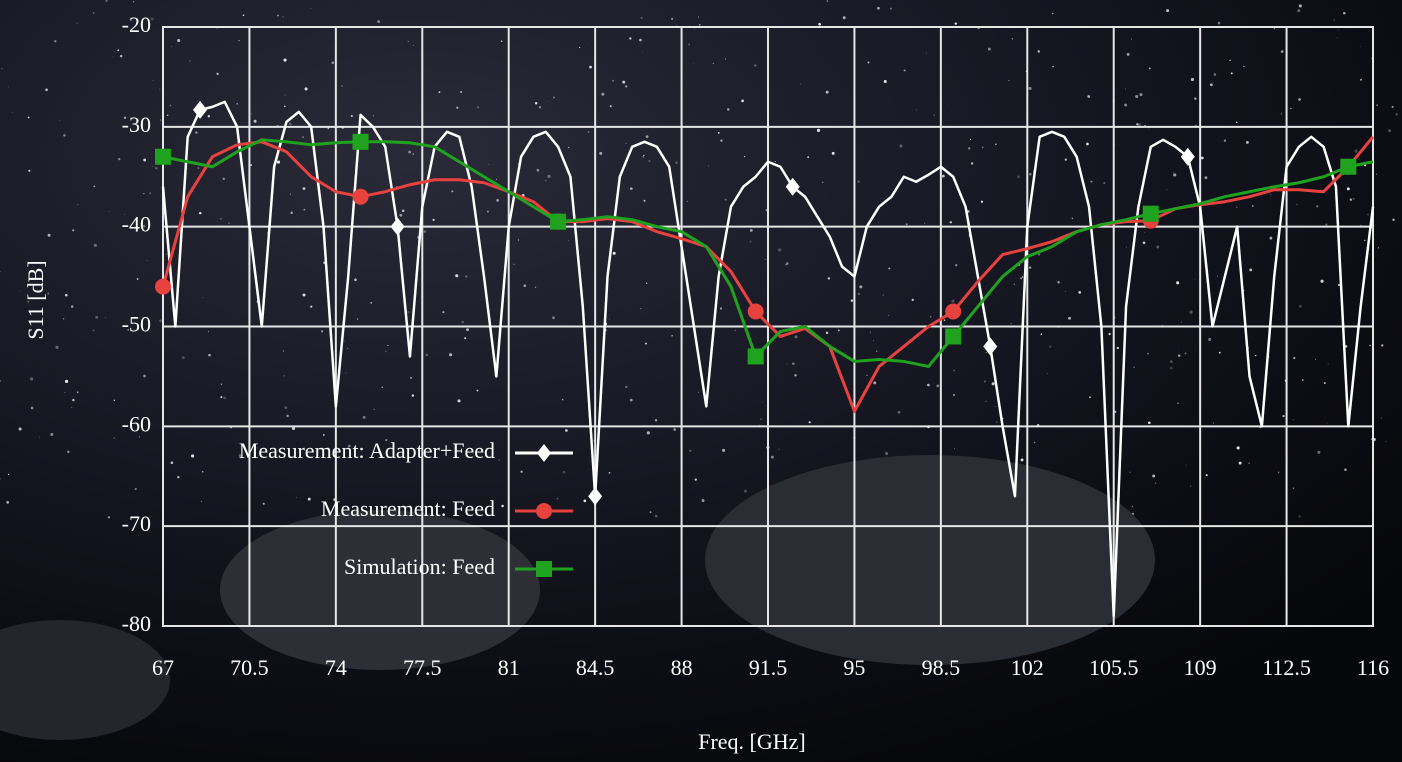 This screenshot has width=1402, height=762. Describe the element at coordinates (336, 667) in the screenshot. I see `x-tick-label: 74` at that location.